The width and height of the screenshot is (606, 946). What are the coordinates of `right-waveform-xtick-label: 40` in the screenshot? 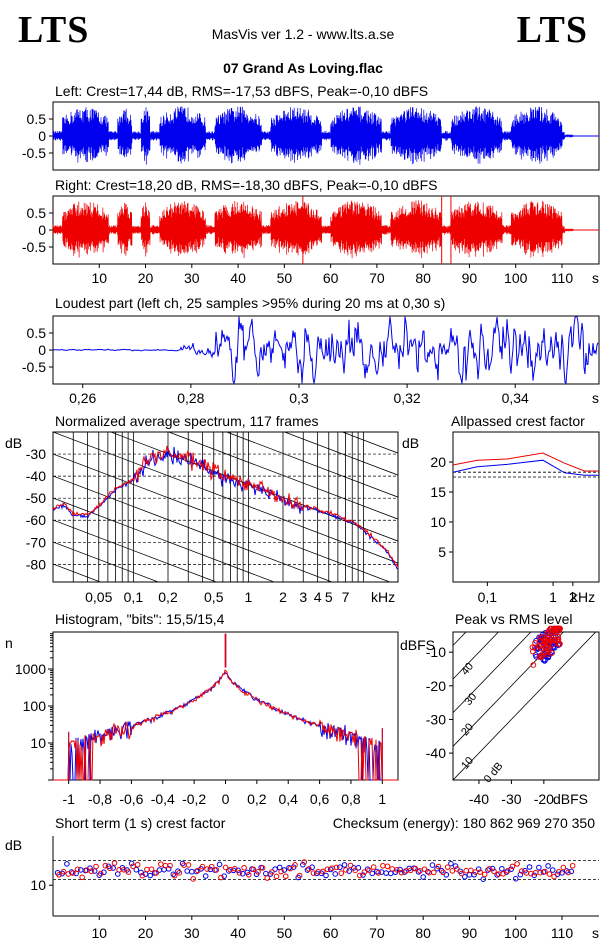 It's located at (238, 278).